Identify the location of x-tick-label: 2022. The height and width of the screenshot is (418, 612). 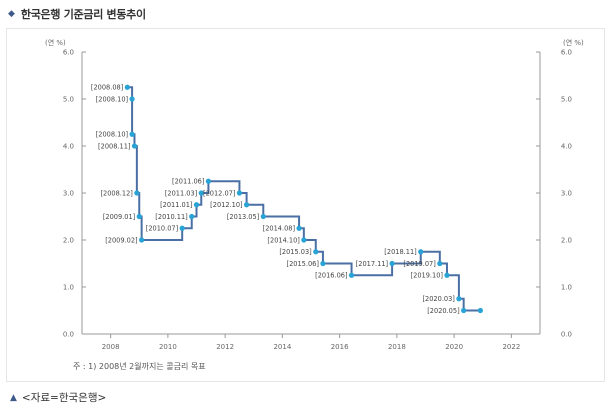
(511, 347).